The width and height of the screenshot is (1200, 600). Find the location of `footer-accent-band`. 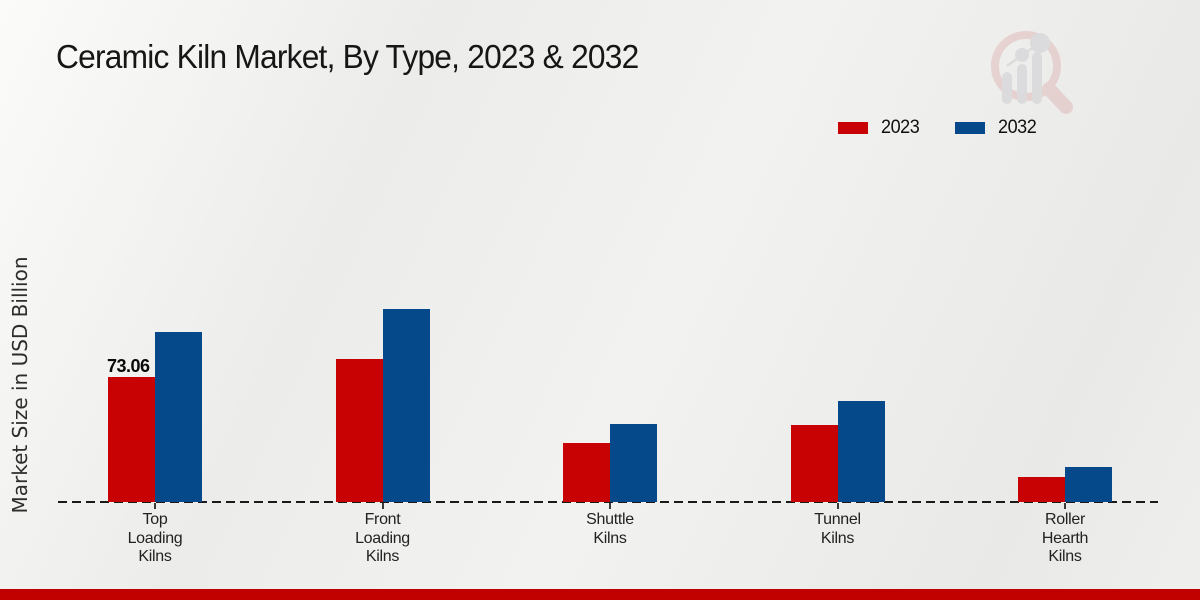

footer-accent-band is located at coordinates (600, 594).